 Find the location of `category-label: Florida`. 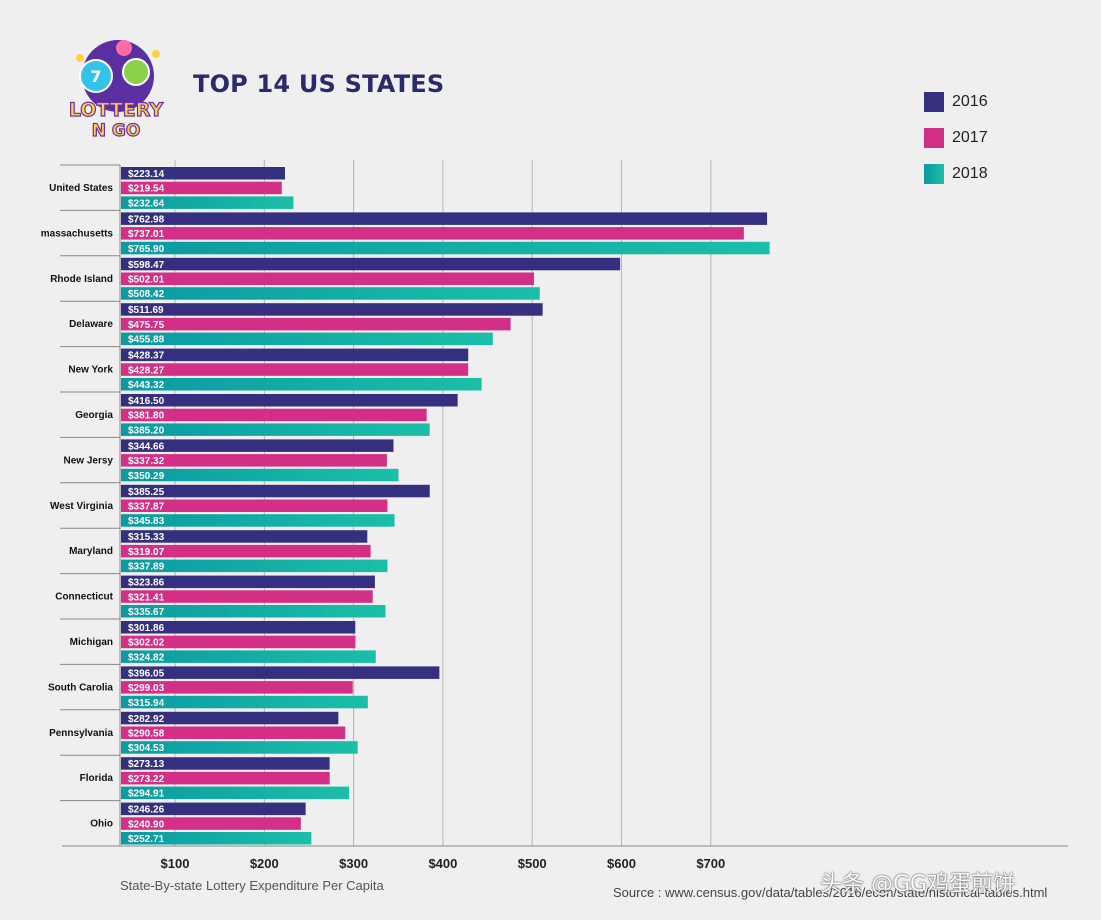

category-label: Florida is located at coordinates (97, 778).